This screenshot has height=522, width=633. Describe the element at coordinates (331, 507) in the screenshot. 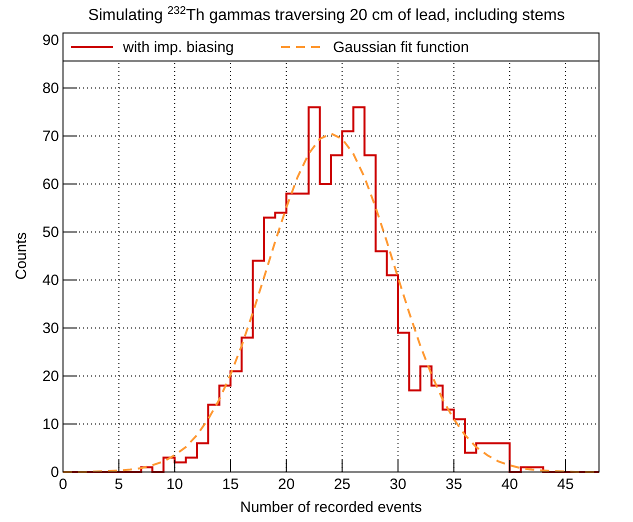

I see `x-axis-title: Number of recorded events` at that location.